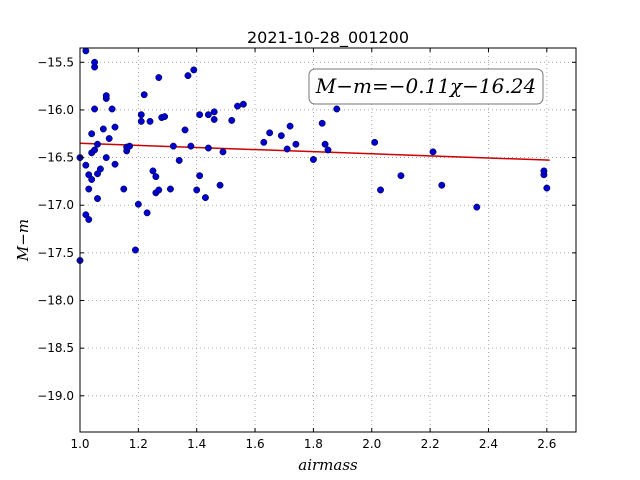  What do you see at coordinates (488, 444) in the screenshot?
I see `x-tick-label: 2.4` at bounding box center [488, 444].